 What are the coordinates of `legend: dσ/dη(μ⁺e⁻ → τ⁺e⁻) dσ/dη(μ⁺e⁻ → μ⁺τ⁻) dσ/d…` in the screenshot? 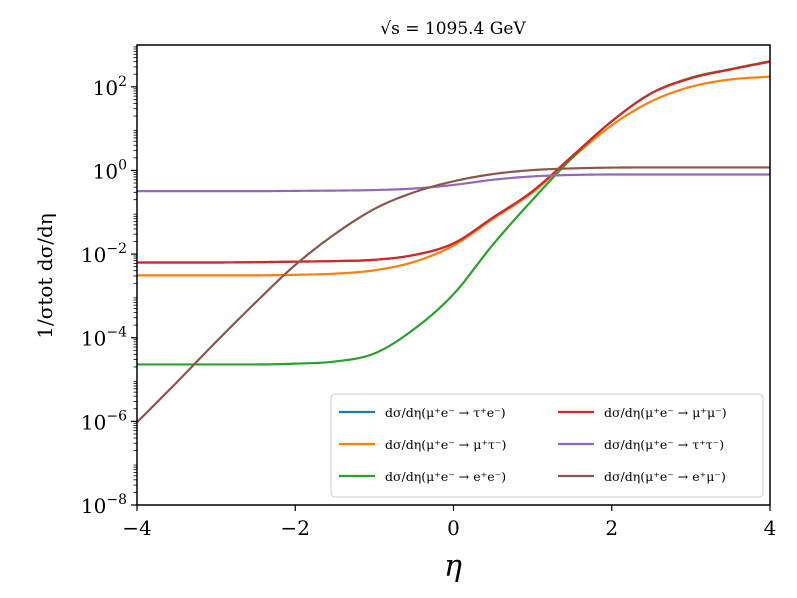 It's located at (547, 445).